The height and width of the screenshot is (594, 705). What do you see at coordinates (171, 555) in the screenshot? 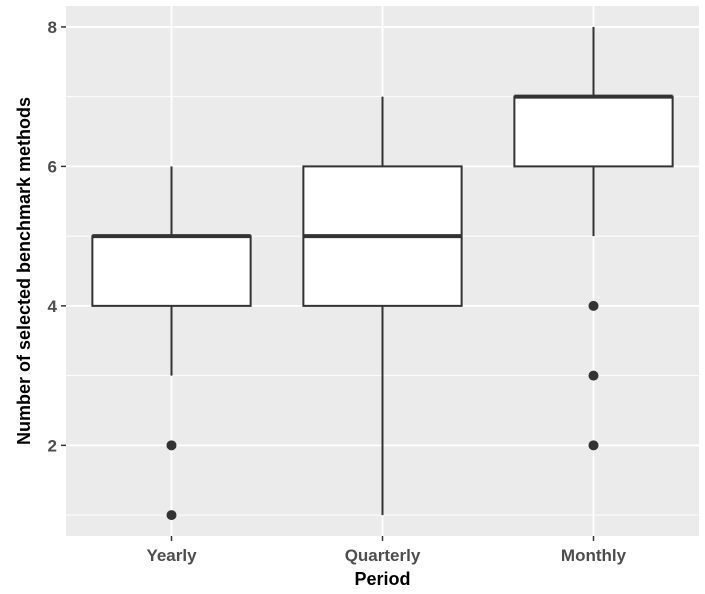
I see `x-tick-label: Yearly` at bounding box center [171, 555].